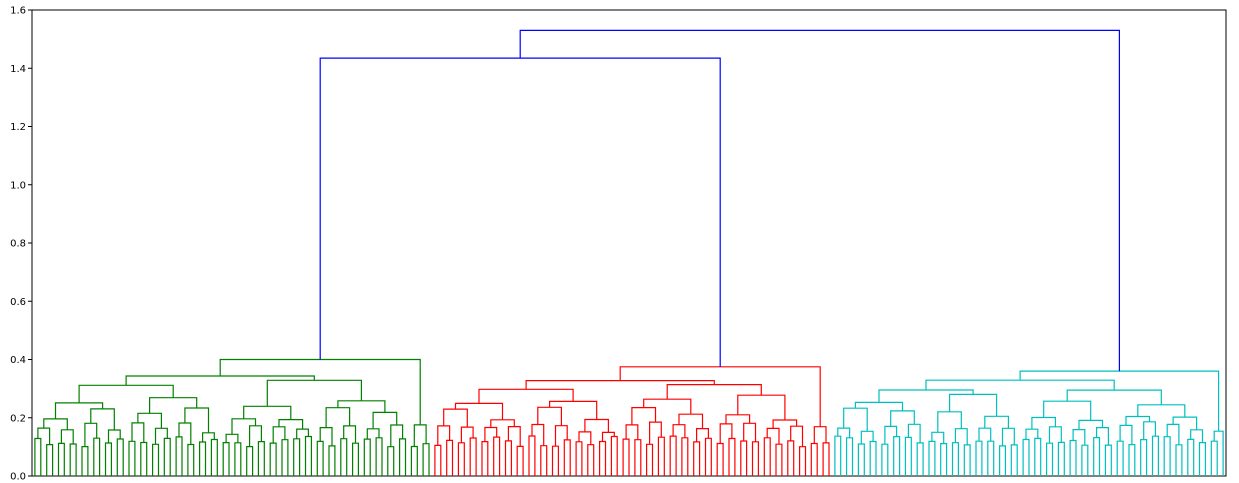 The width and height of the screenshot is (1239, 483). What do you see at coordinates (18, 477) in the screenshot?
I see `y-tick-label: 0.0` at bounding box center [18, 477].